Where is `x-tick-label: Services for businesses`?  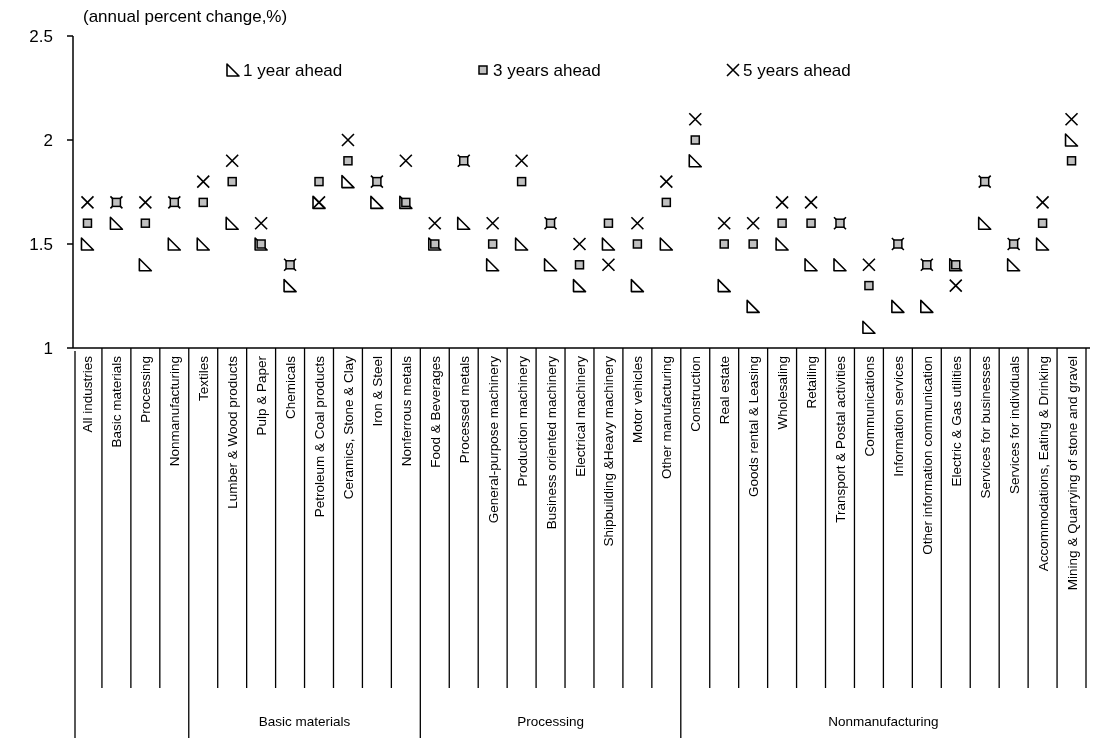
x-tick-label: Services for businesses is located at coordinates (985, 427).